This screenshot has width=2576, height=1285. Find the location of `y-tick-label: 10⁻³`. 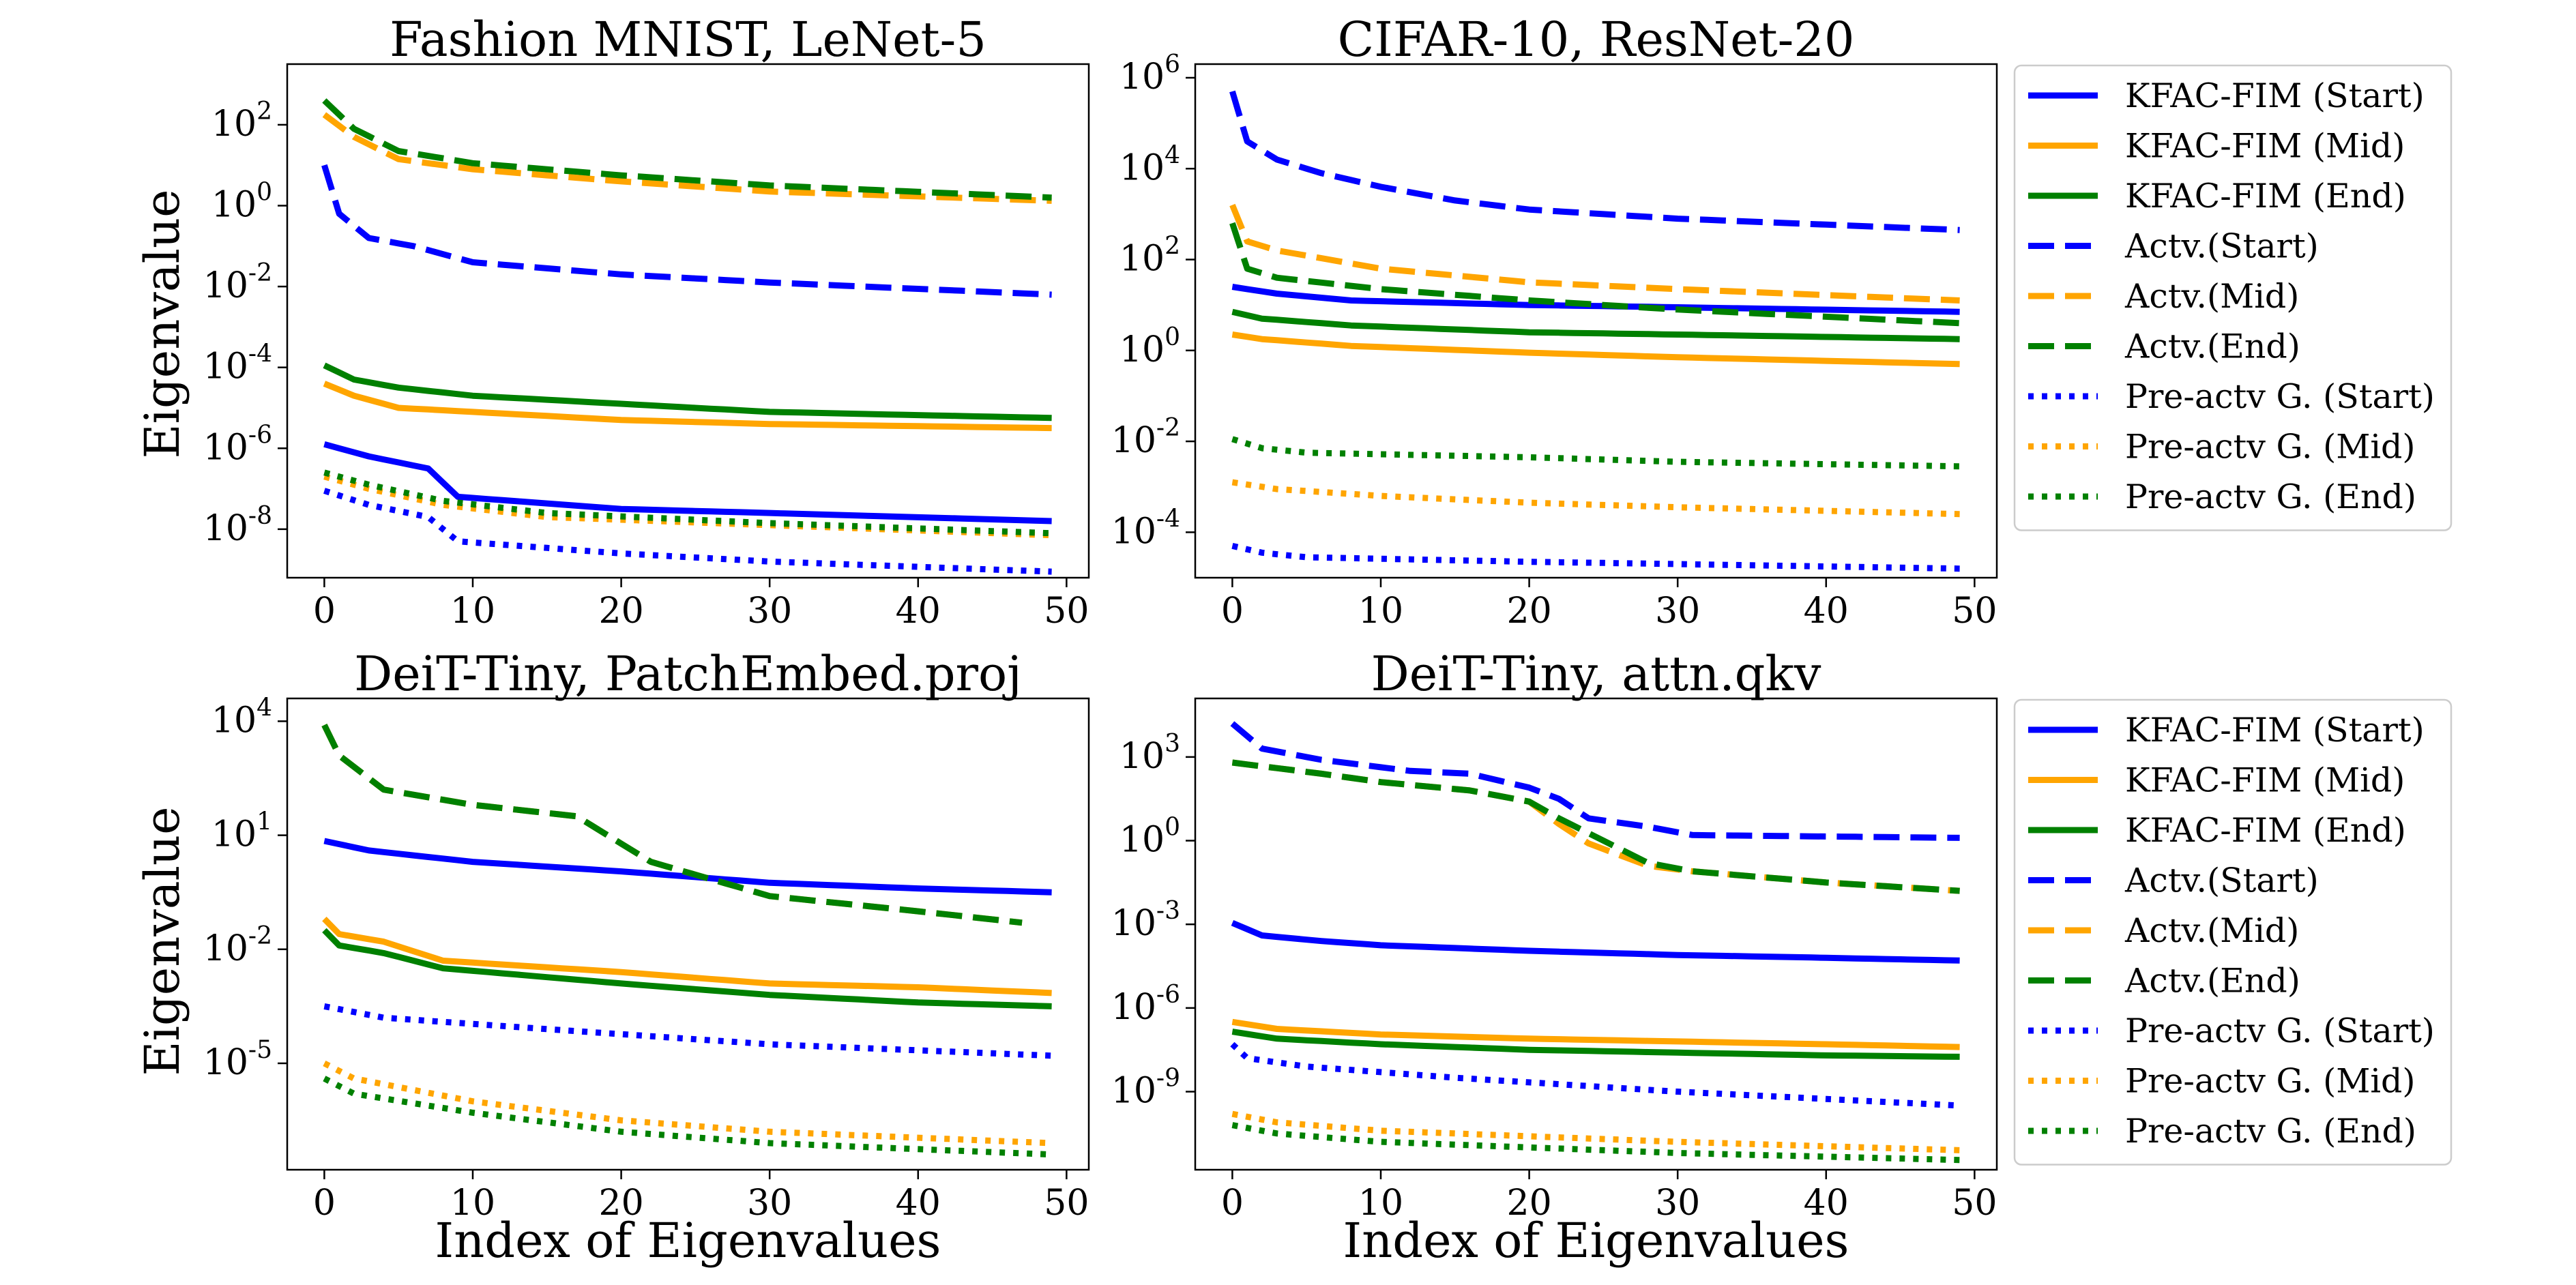

y-tick-label: 10⁻³ is located at coordinates (1145, 920).